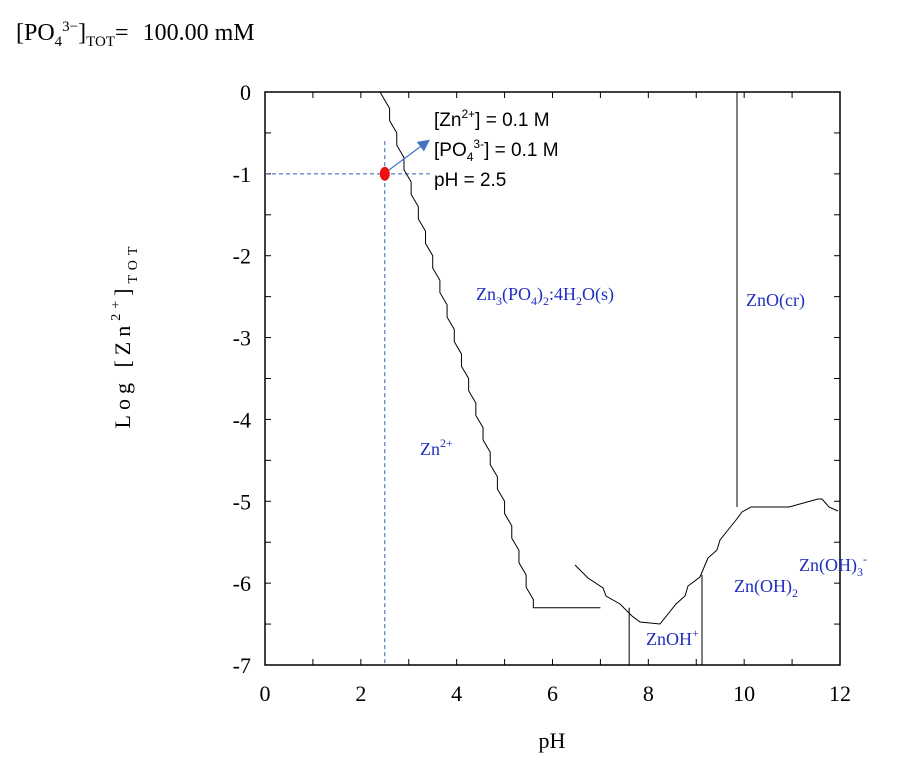 This screenshot has height=764, width=910. Describe the element at coordinates (552, 693) in the screenshot. I see `x-tick-label: 6` at that location.